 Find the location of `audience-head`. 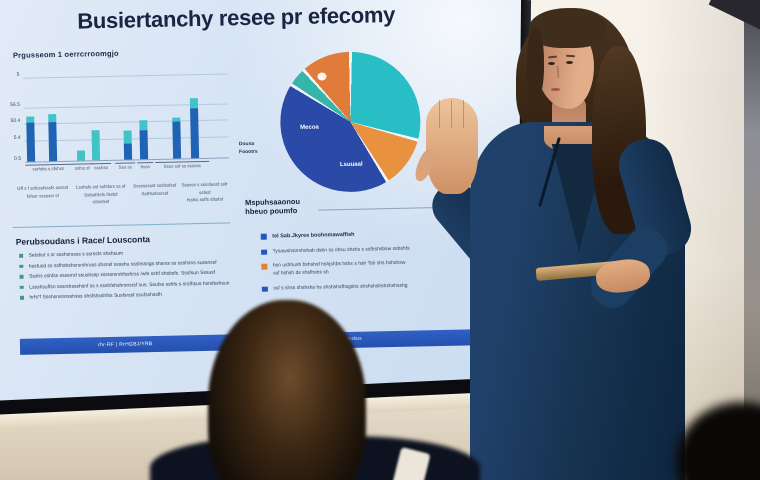

audience-head is located at coordinates (287, 390).